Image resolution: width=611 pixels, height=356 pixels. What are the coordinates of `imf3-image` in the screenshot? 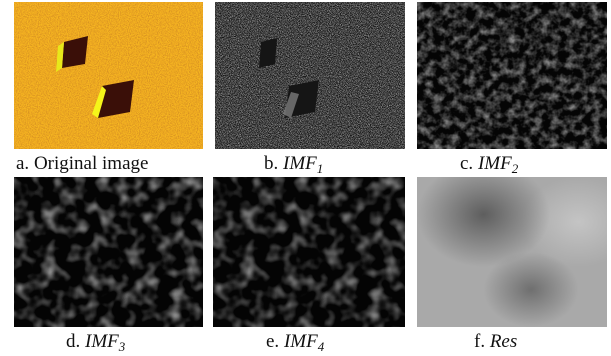 It's located at (108, 252).